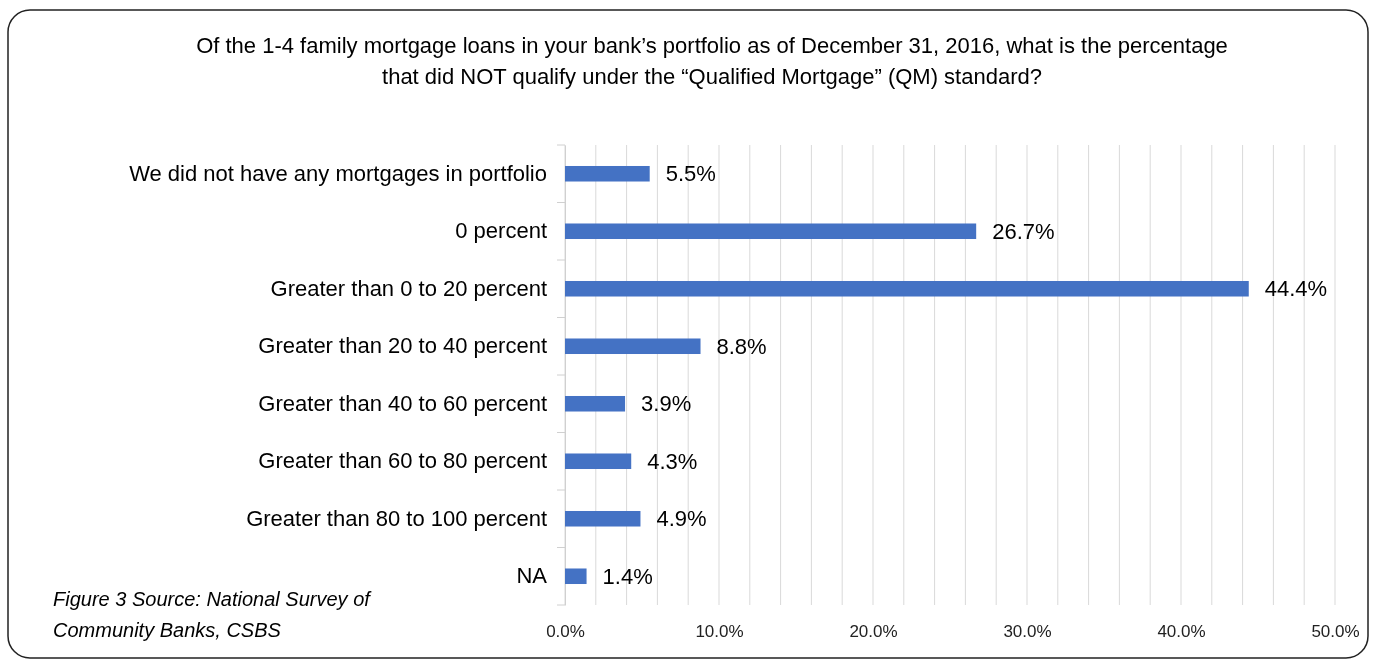 The height and width of the screenshot is (662, 1374). What do you see at coordinates (1296, 289) in the screenshot?
I see `data-label: 44.4%` at bounding box center [1296, 289].